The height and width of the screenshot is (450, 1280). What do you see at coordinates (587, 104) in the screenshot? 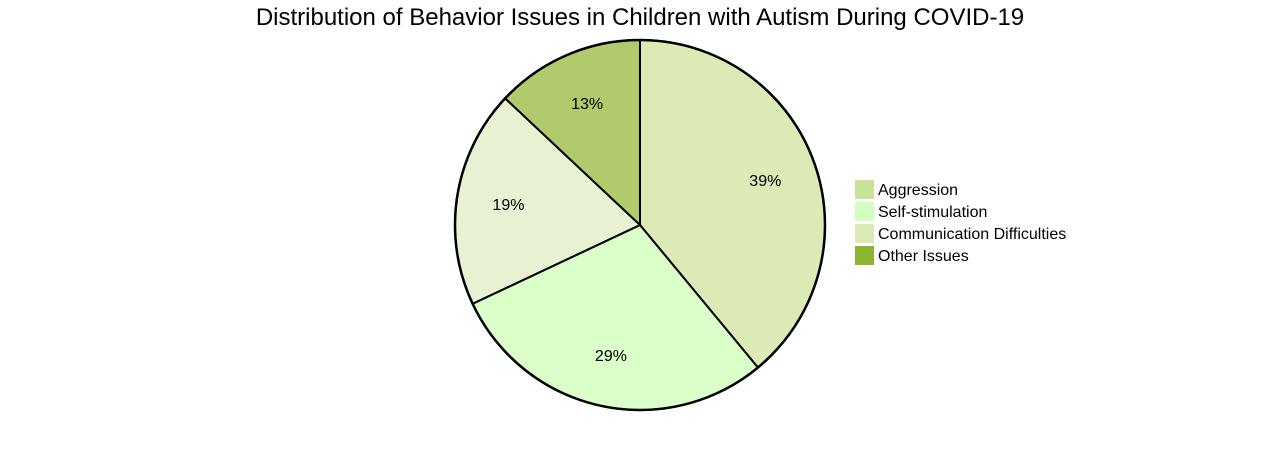
I see `slice-label: 13%` at bounding box center [587, 104].